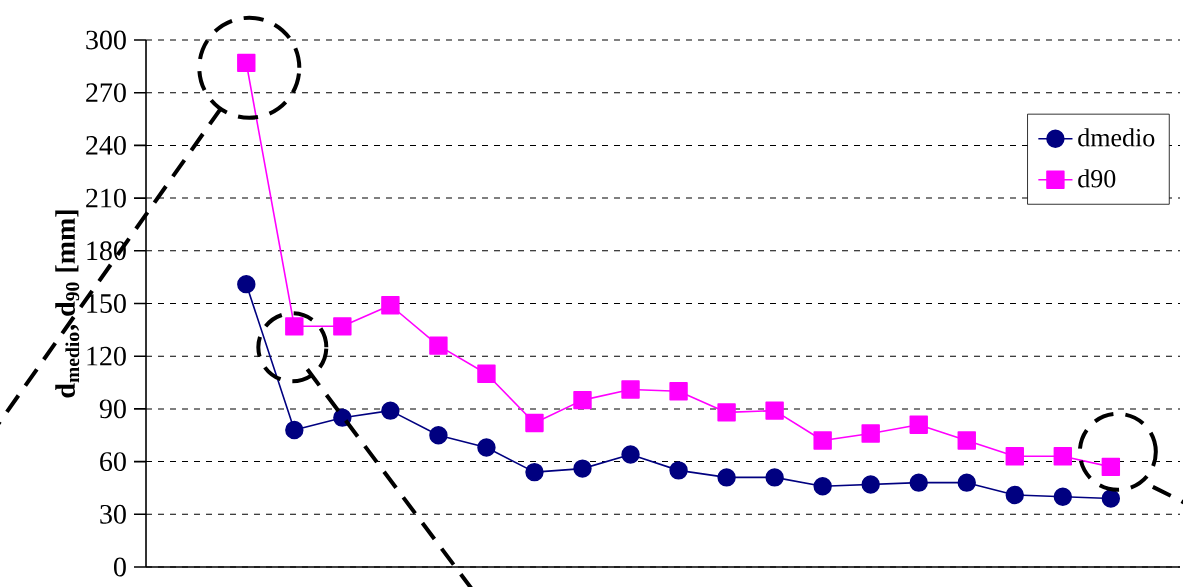 This screenshot has height=587, width=1183. What do you see at coordinates (112, 409) in the screenshot?
I see `y-tick-label: 90` at bounding box center [112, 409].